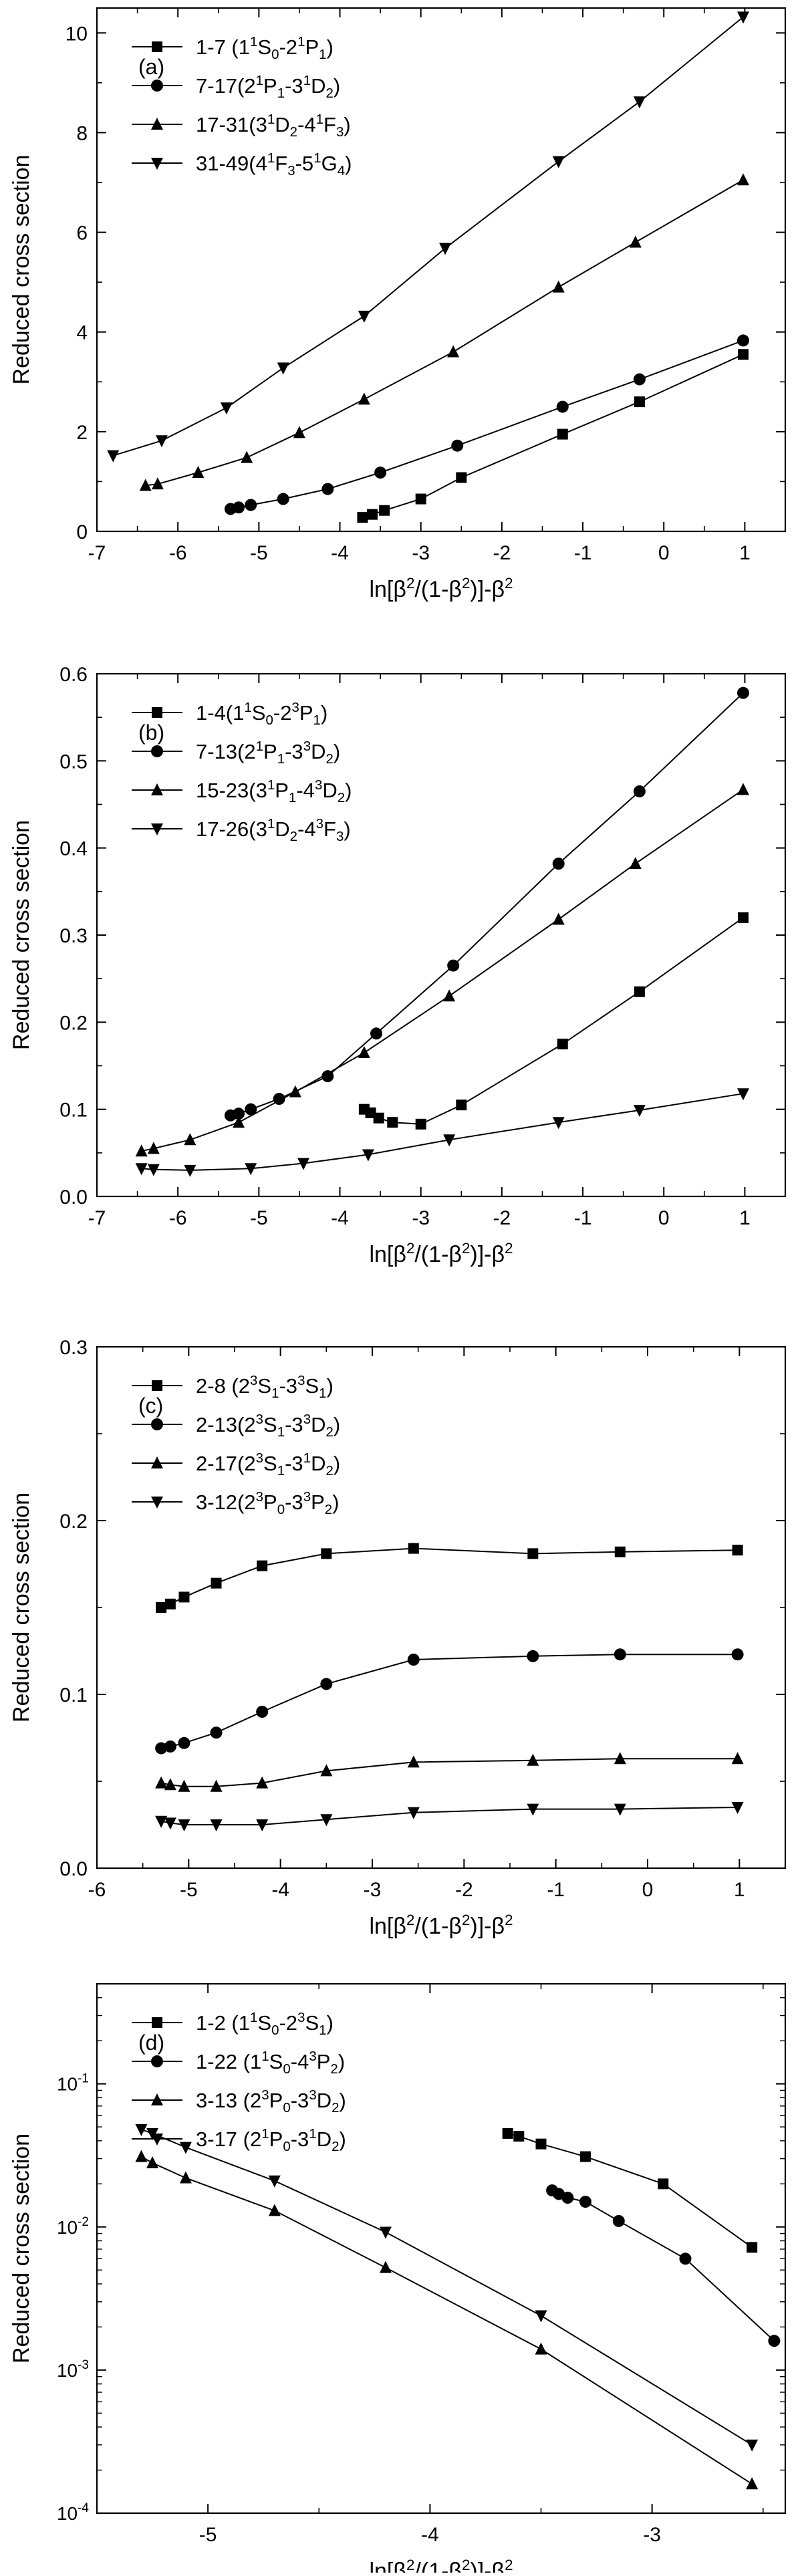  Describe the element at coordinates (273, 126) in the screenshot. I see `legend-label: 17-31(31D2-41F3)` at that location.